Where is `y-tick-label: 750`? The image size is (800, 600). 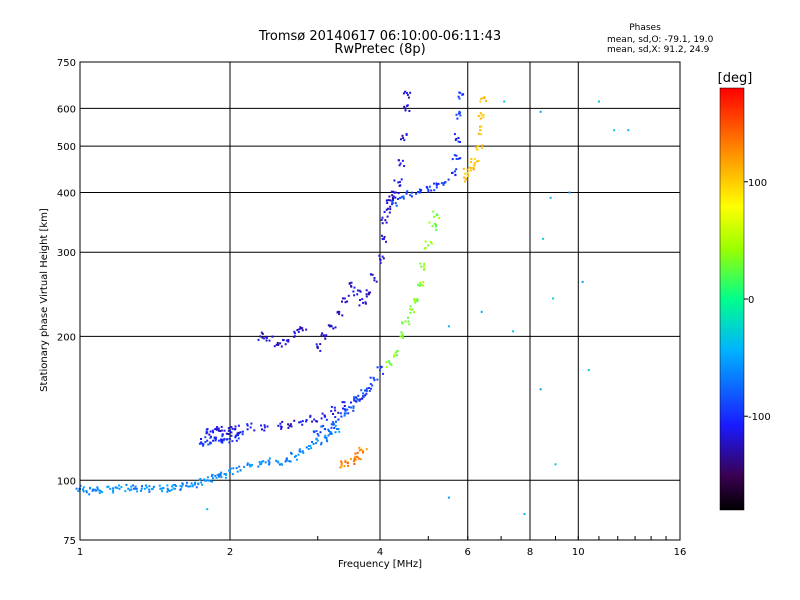 y-tick-label: 750 is located at coordinates (66, 63).